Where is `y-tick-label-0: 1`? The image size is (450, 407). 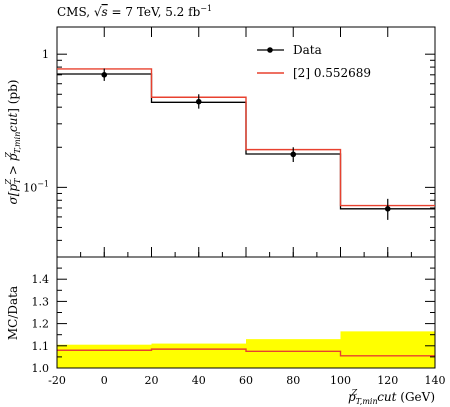
y-tick-label-0: 1 is located at coordinates (45, 54).